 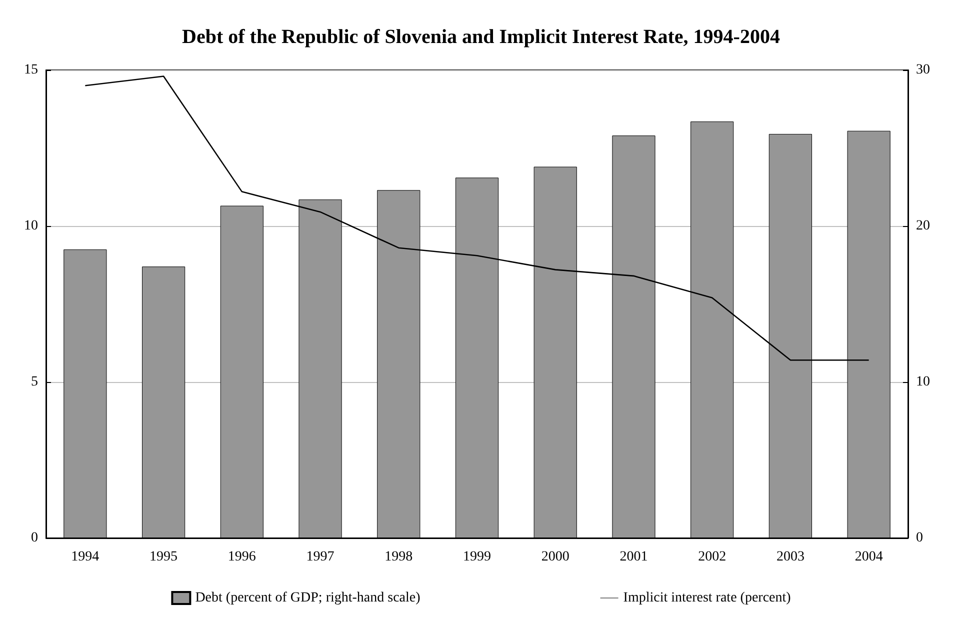 What do you see at coordinates (923, 70) in the screenshot?
I see `y2-tick-label: 30` at bounding box center [923, 70].